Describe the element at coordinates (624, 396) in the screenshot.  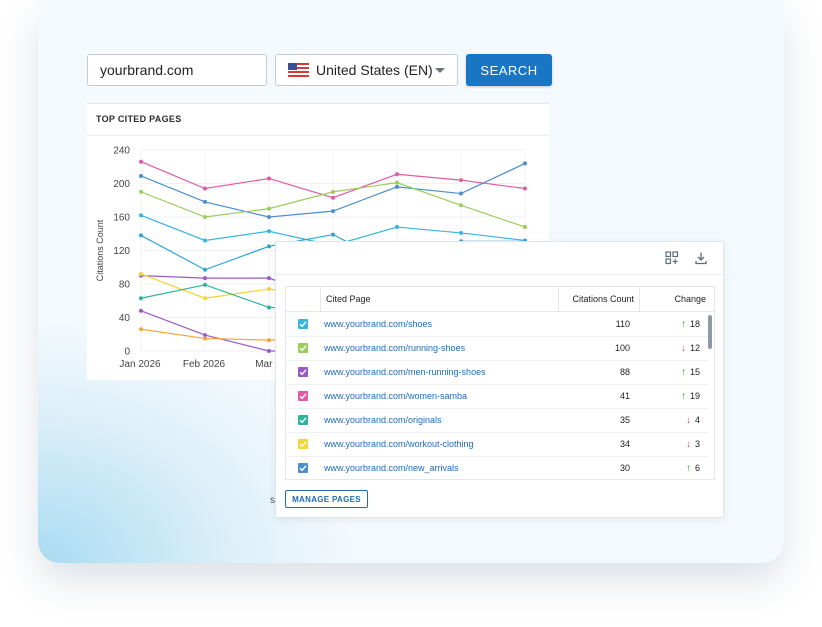
I see `citations-count-value: 41` at that location.